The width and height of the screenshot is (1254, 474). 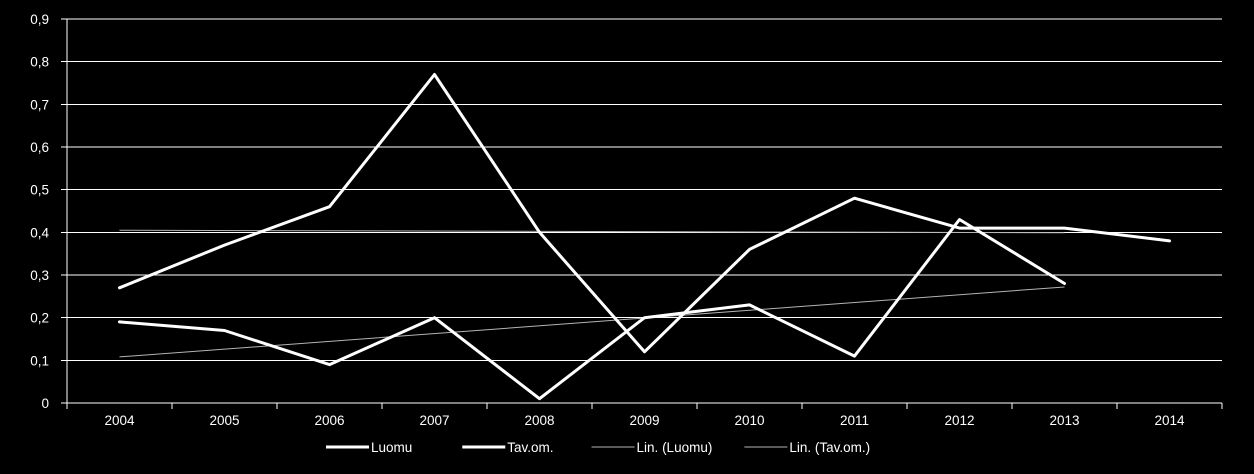 What do you see at coordinates (39, 275) in the screenshot?
I see `y-tick-label: 0,3` at bounding box center [39, 275].